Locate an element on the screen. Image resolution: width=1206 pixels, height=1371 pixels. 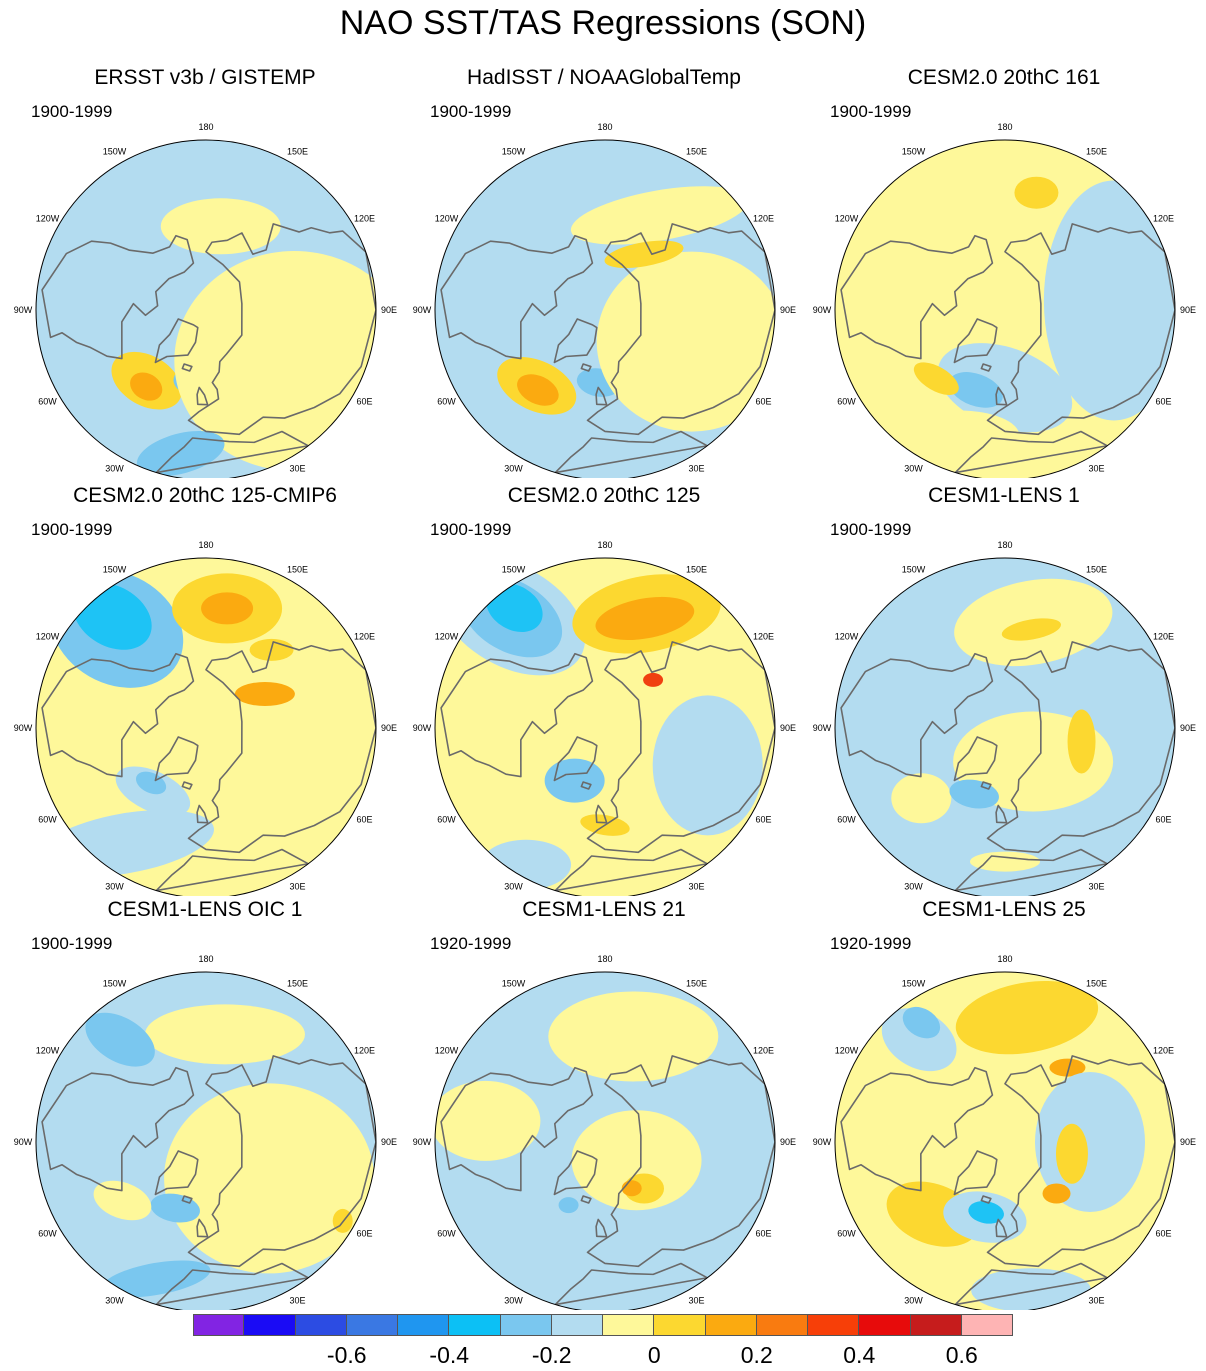
panel-title: HadISST / NOAAGlobalTemp is located at coordinates (604, 77).